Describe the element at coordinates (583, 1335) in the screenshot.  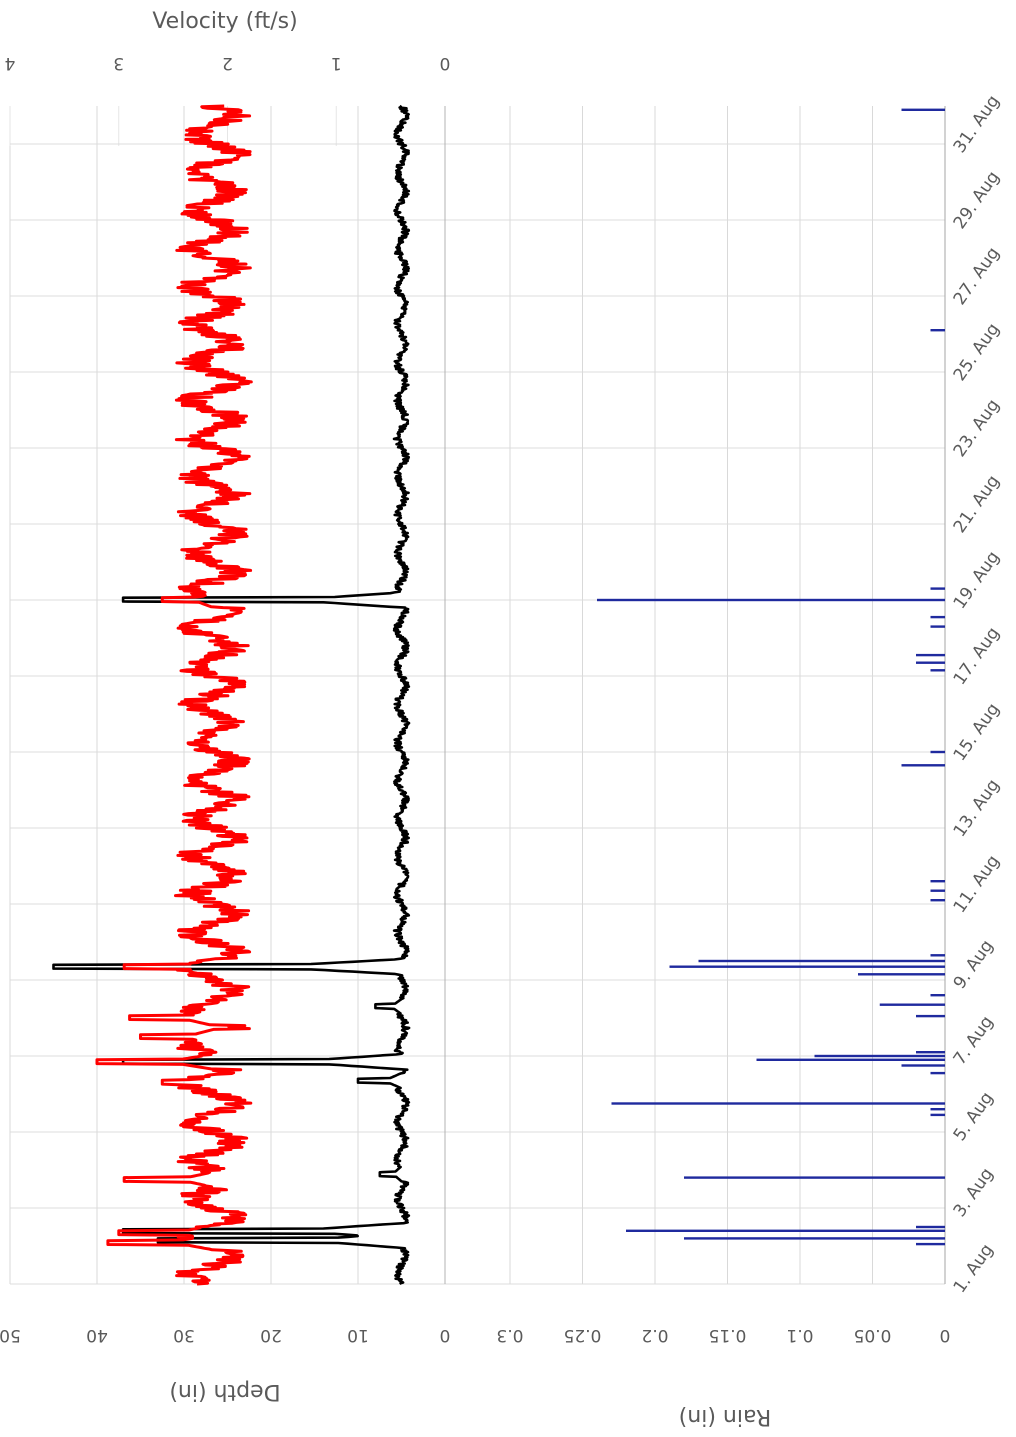
I see `rain-tick-label: 0.25` at that location.